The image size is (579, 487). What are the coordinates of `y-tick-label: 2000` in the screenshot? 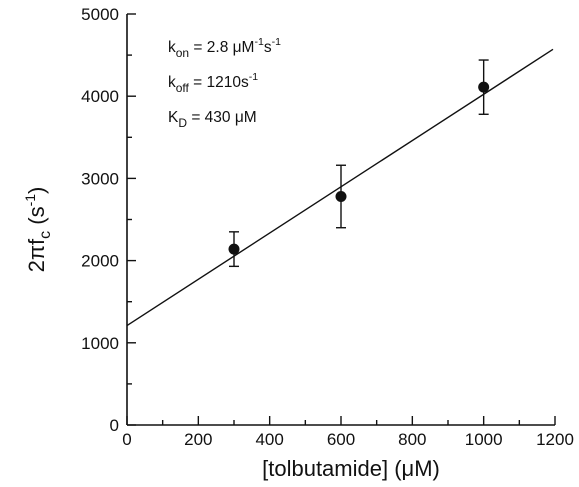 It's located at (100, 261).